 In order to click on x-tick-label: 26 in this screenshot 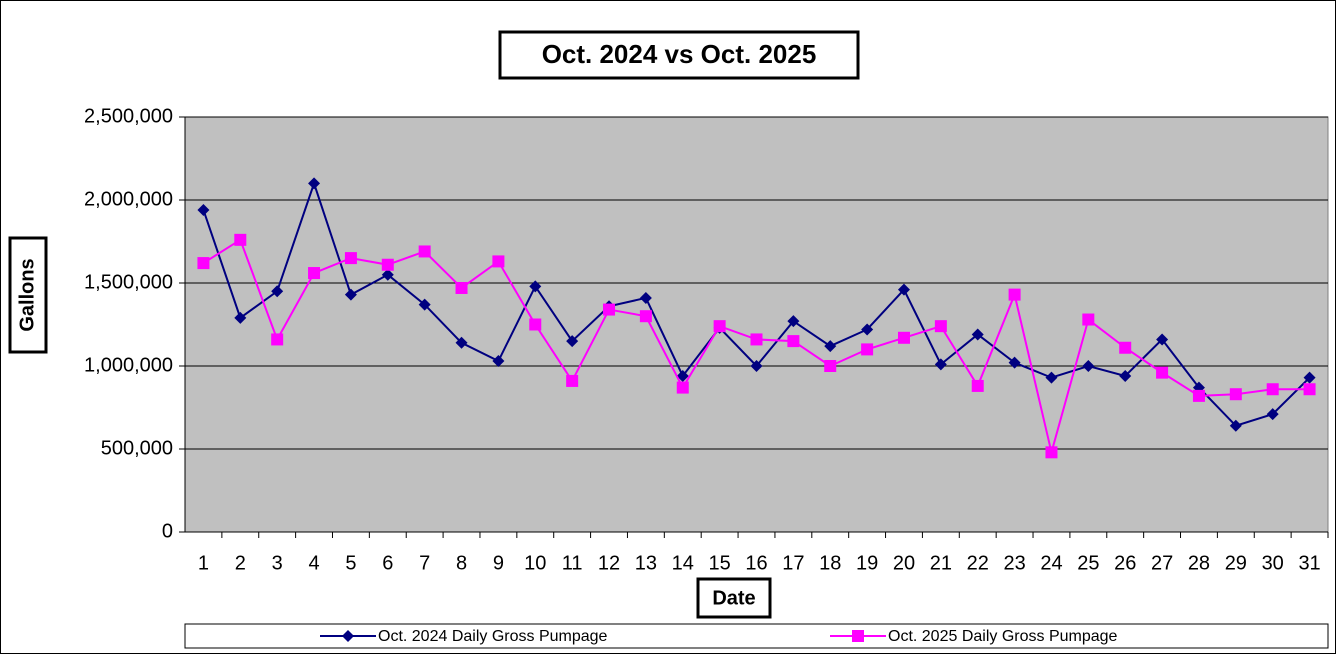, I will do `click(1125, 563)`.